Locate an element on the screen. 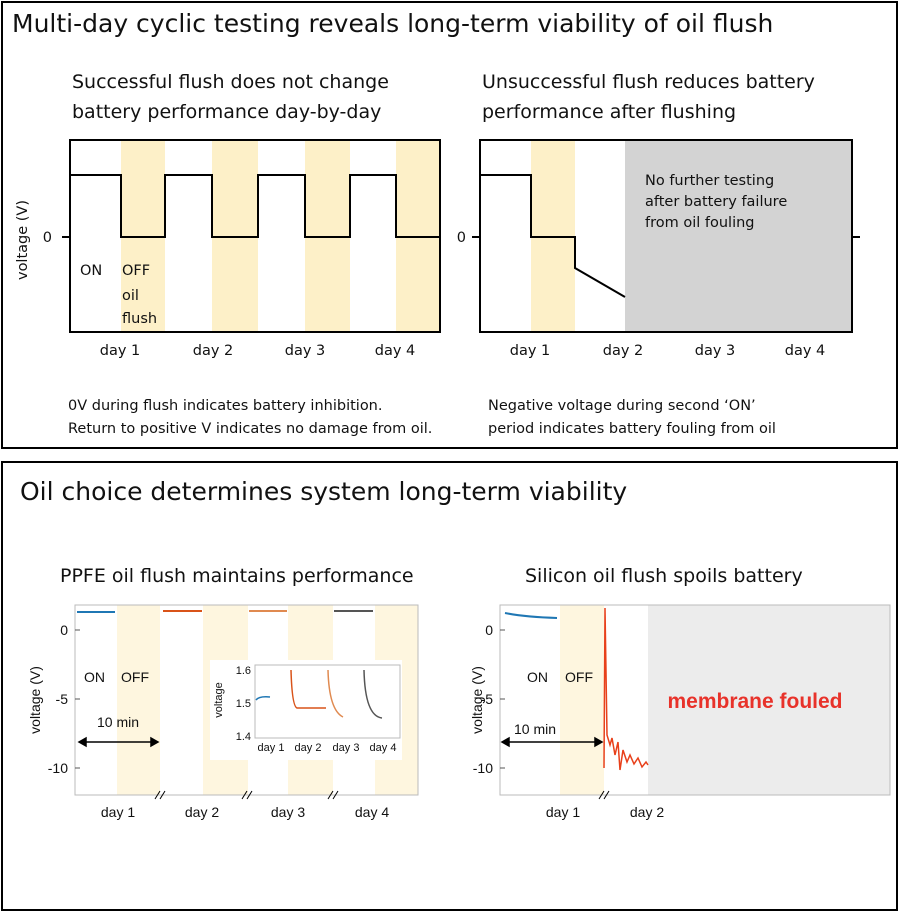  caption: Negative voltage during second ‘ON’ is located at coordinates (622, 406).